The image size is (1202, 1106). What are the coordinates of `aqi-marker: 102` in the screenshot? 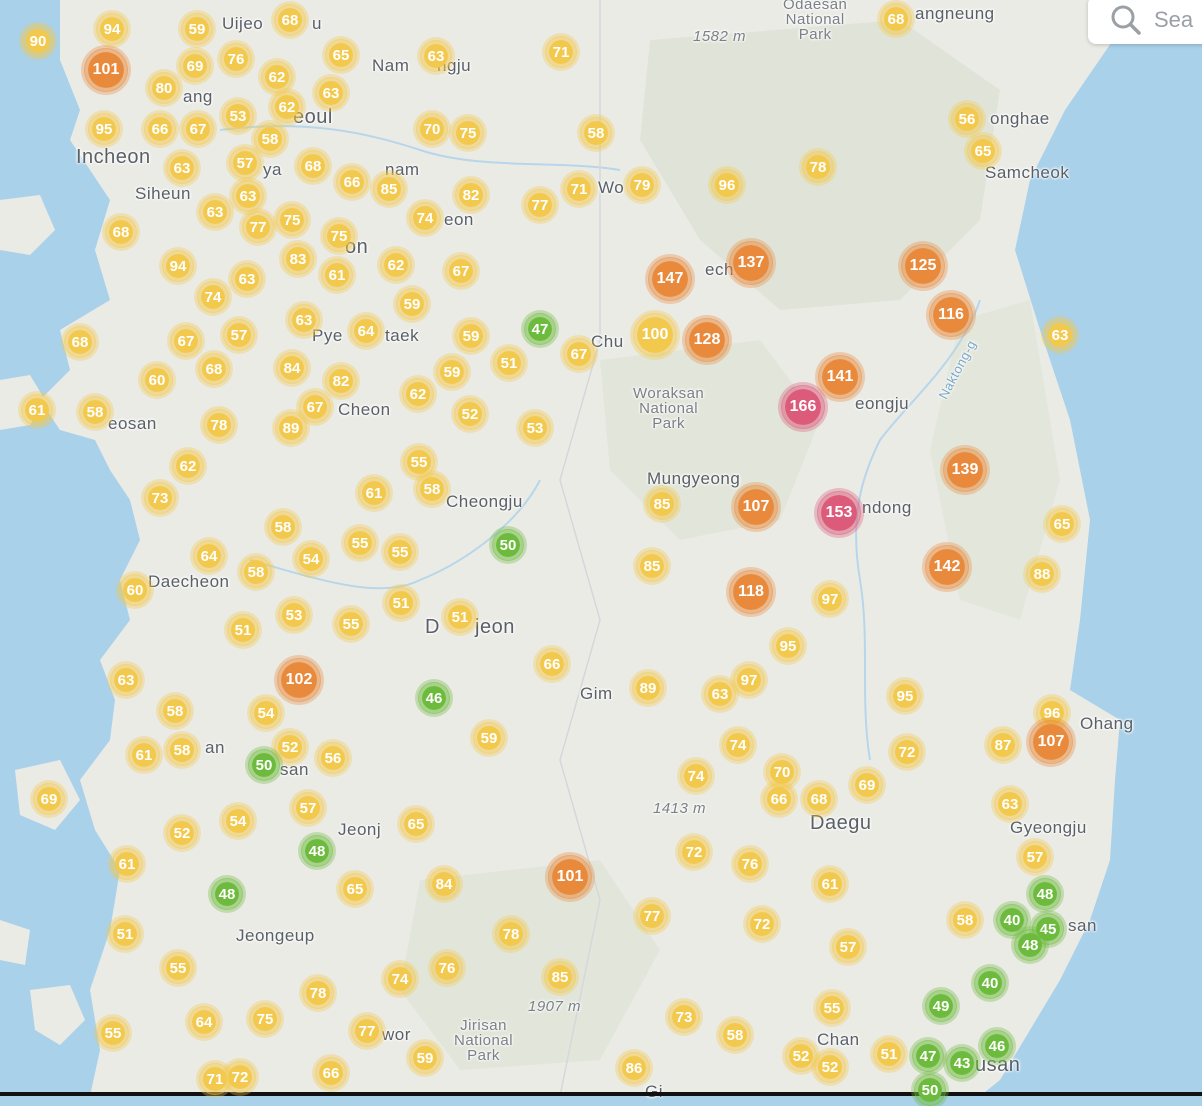 It's located at (299, 680).